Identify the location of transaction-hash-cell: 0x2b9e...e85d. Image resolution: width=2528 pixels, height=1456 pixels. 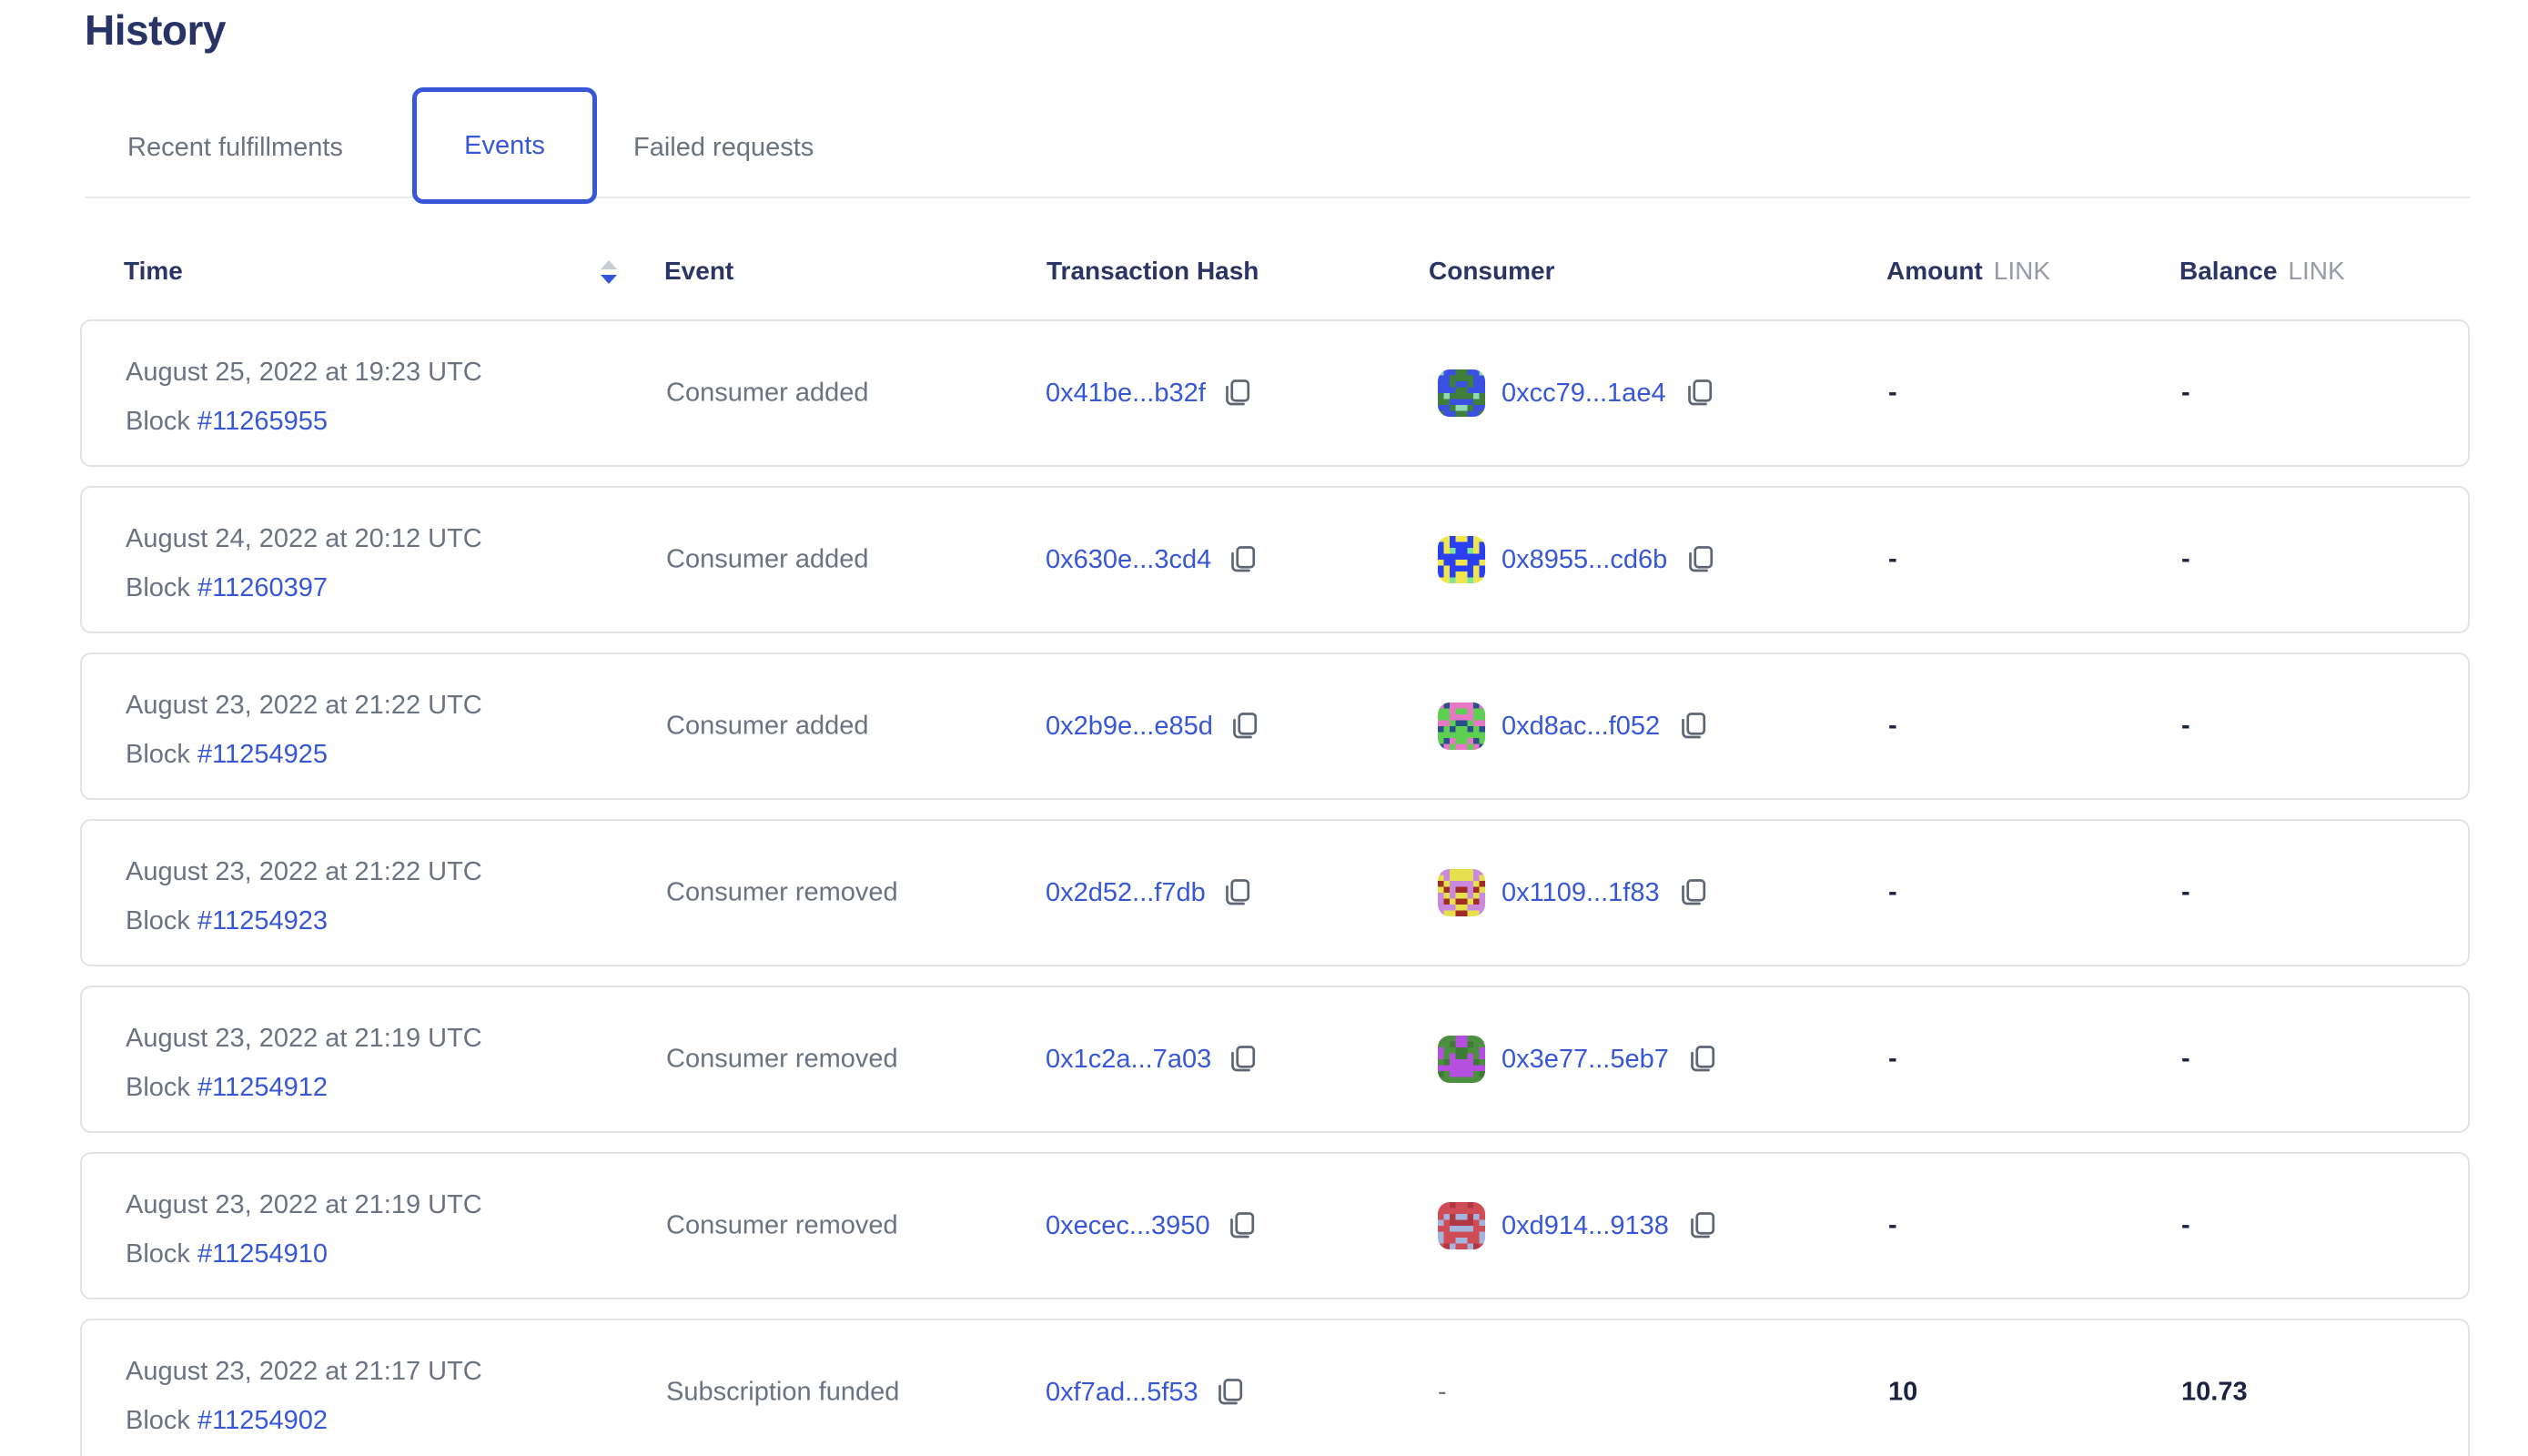
(1153, 727).